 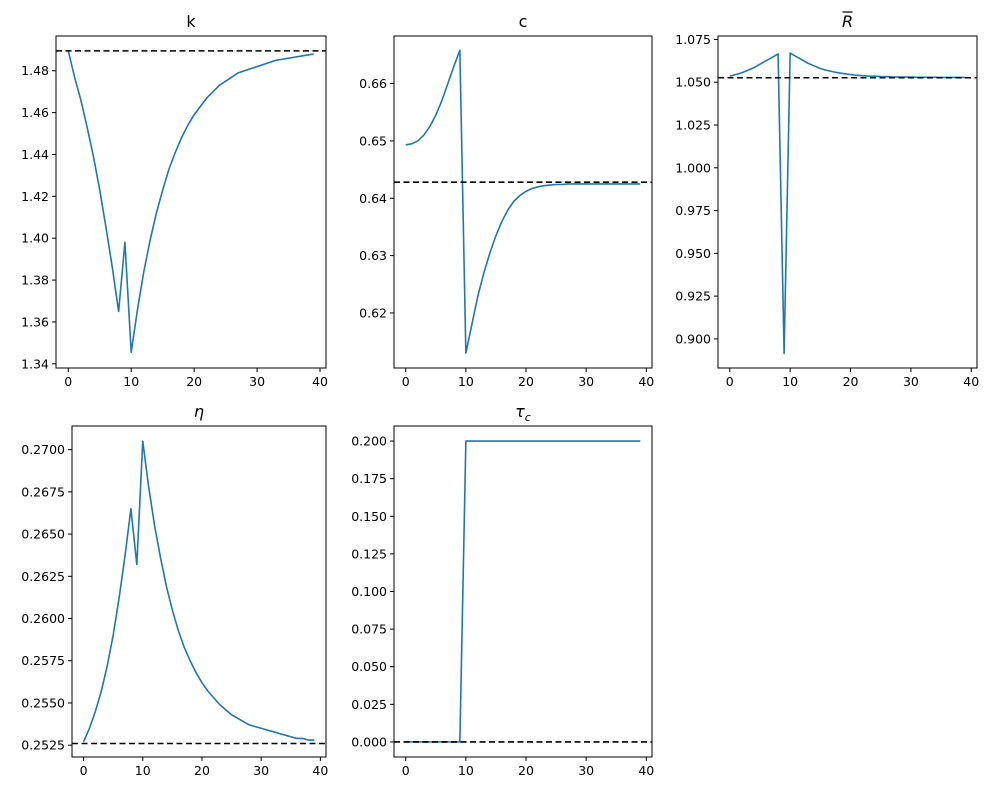 What do you see at coordinates (35, 70) in the screenshot?
I see `y-tick-label: 1.48` at bounding box center [35, 70].